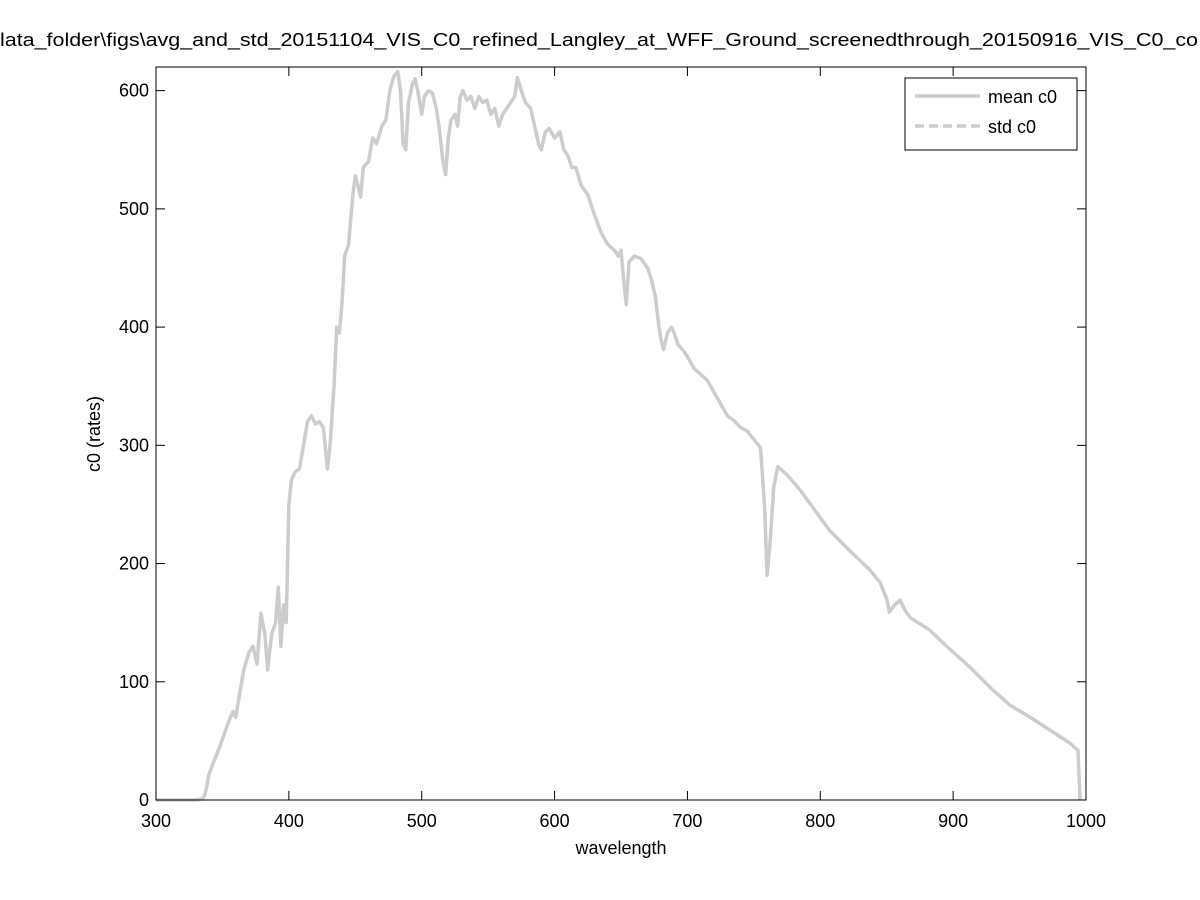 This screenshot has width=1200, height=900. Describe the element at coordinates (687, 821) in the screenshot. I see `x-tick-label: 700` at that location.